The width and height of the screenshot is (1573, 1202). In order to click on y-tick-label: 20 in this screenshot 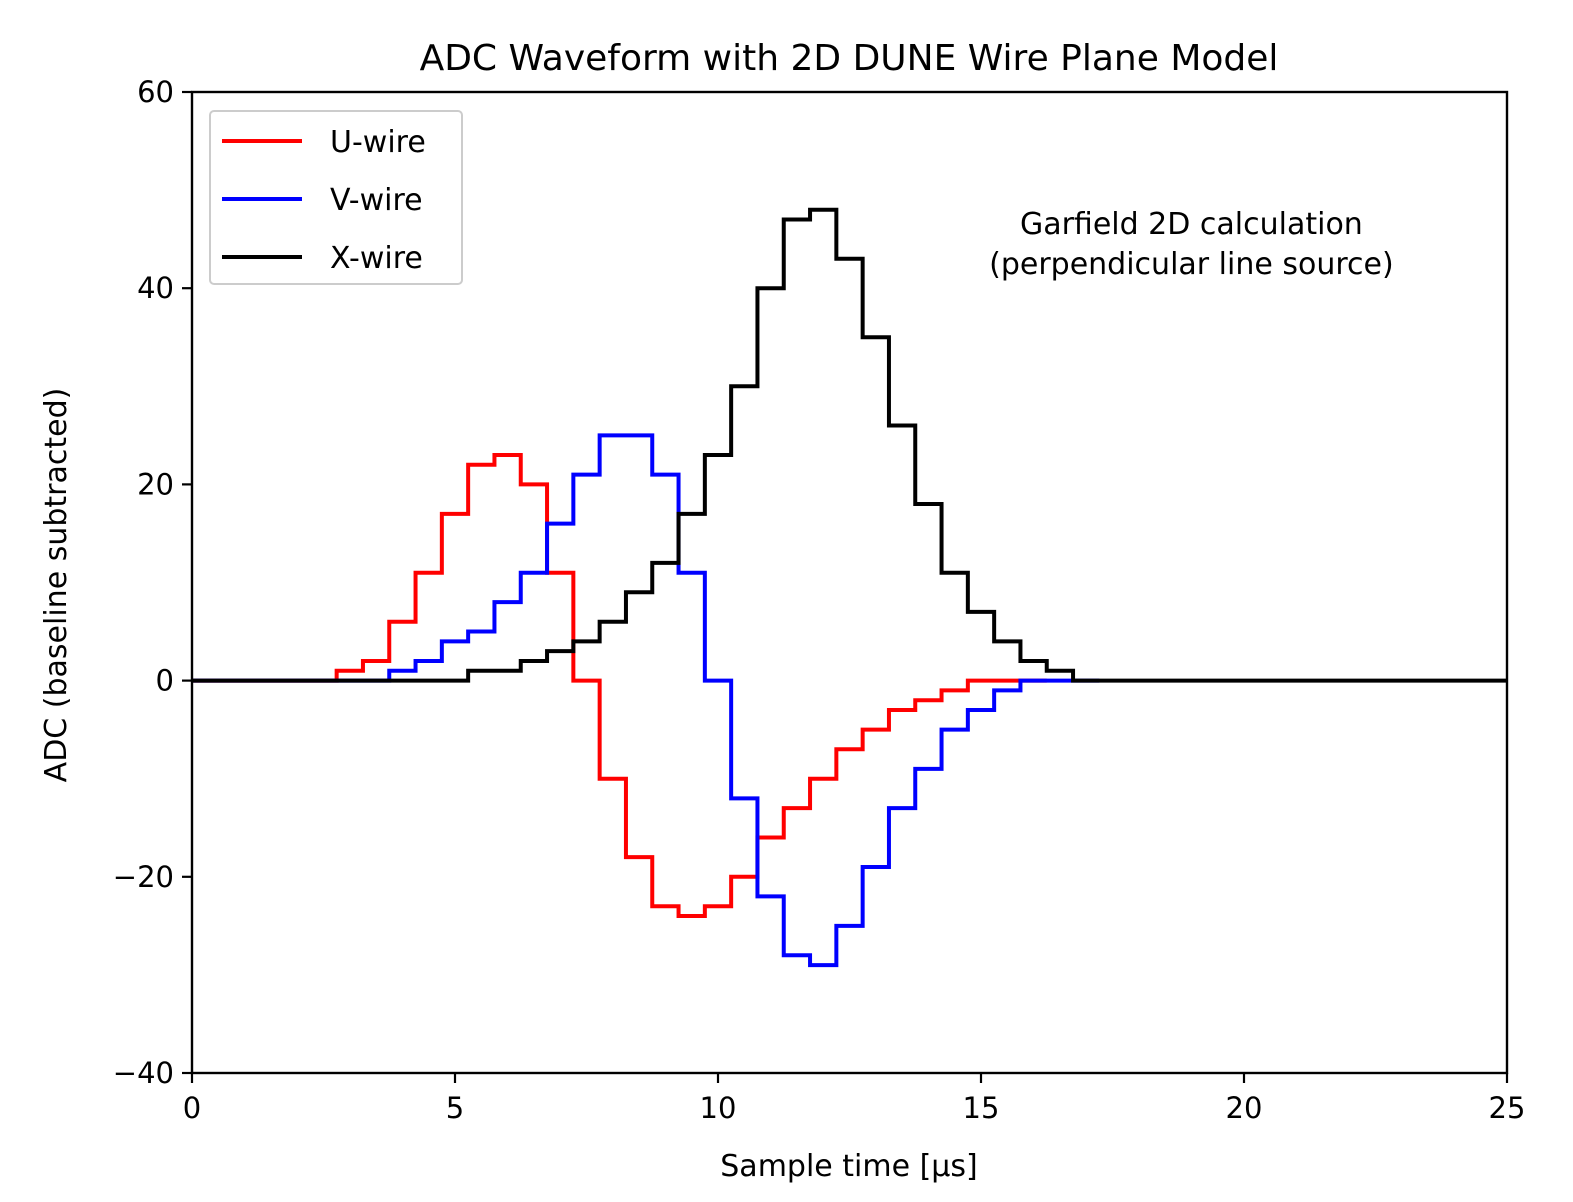, I will do `click(155, 484)`.